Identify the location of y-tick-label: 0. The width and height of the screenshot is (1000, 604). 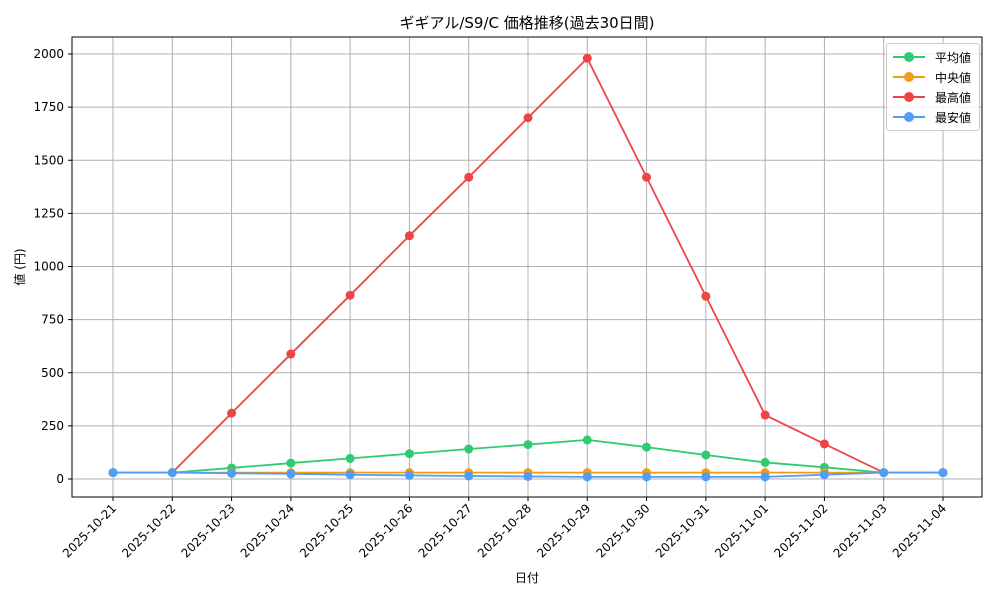
(60, 479).